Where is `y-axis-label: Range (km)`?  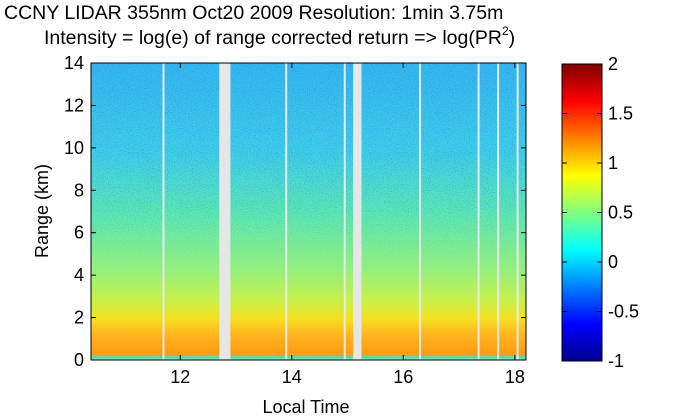 y-axis-label: Range (km) is located at coordinates (42, 211).